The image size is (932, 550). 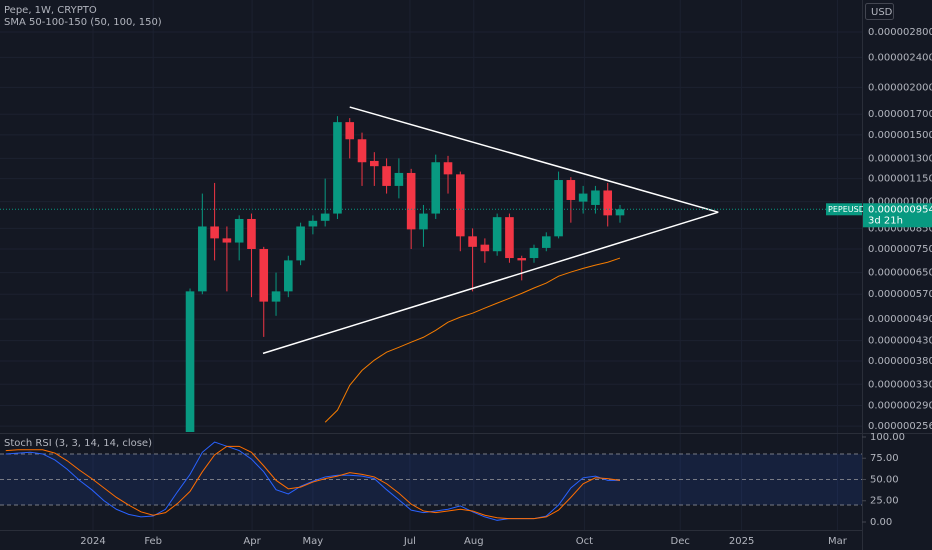 I want to click on y-tick-label: 0.0000005700000, so click(x=900, y=294).